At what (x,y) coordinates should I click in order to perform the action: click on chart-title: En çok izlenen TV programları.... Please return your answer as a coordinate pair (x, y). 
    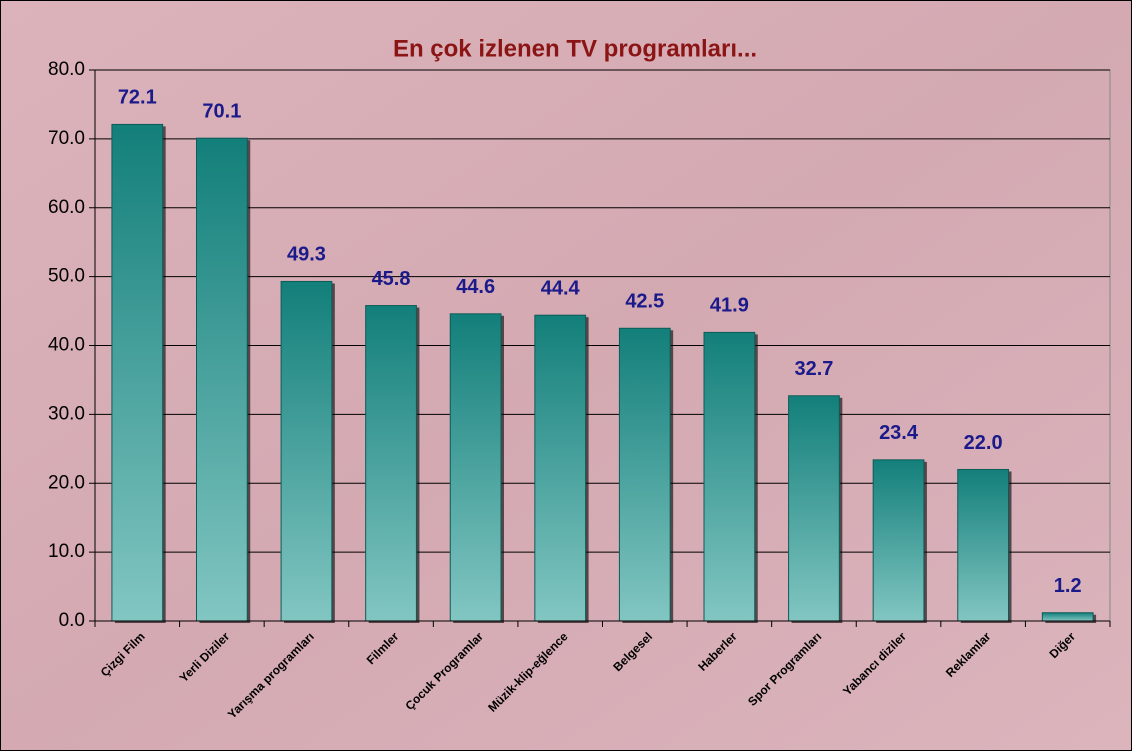
    Looking at the image, I should click on (575, 48).